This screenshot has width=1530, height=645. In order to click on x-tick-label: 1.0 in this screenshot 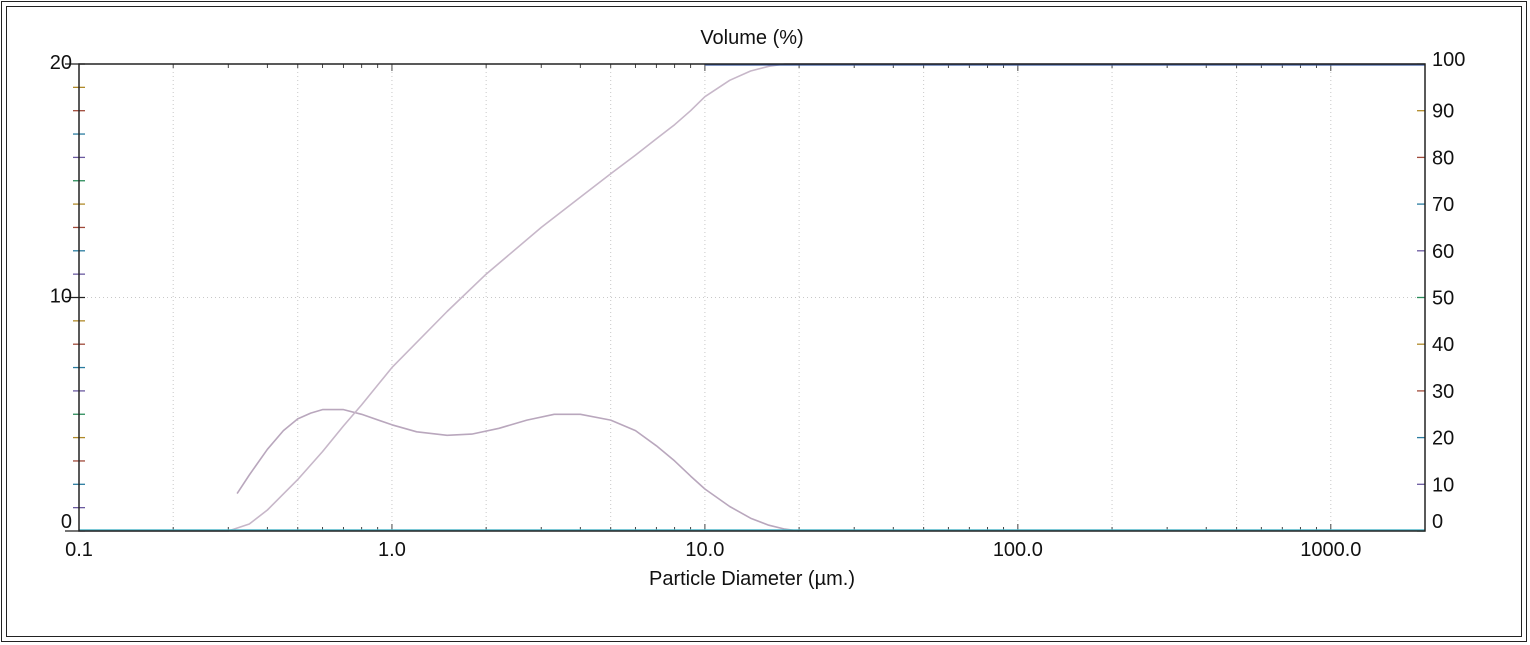, I will do `click(392, 550)`.